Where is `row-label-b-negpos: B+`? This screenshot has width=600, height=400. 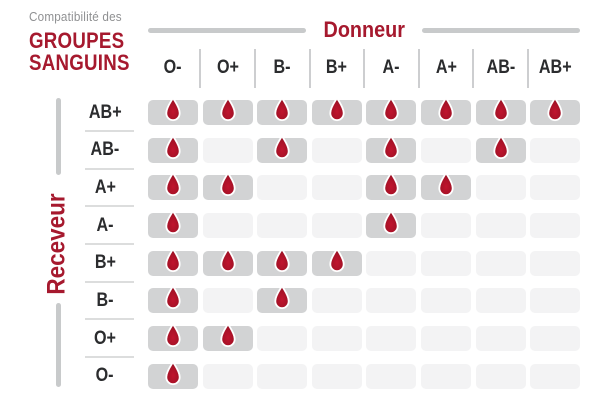 row-label-b-negpos: B+ is located at coordinates (105, 263).